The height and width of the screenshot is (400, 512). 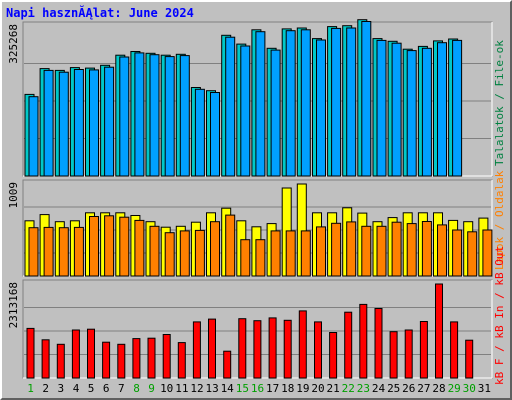 I want to click on x-tick-label-day-22: 22, so click(x=348, y=388).